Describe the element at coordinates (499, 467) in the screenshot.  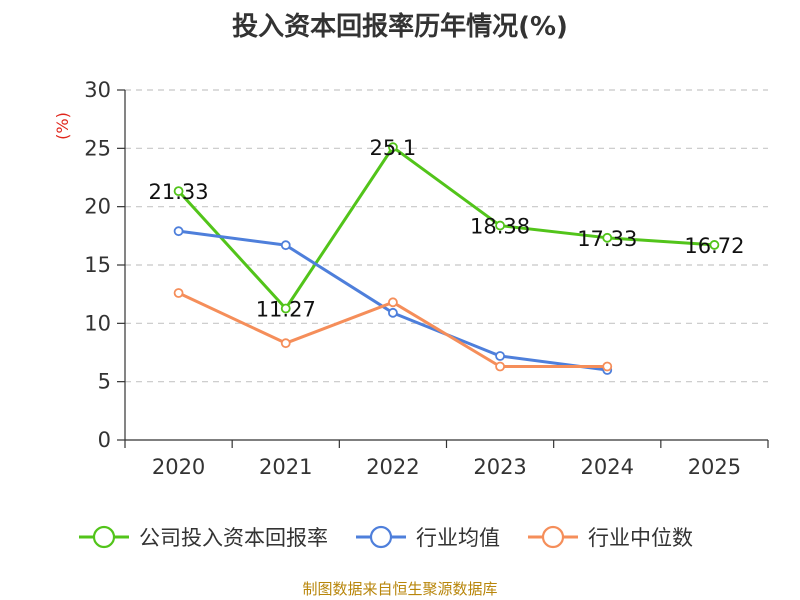
I see `x-tick-label: 2023` at that location.